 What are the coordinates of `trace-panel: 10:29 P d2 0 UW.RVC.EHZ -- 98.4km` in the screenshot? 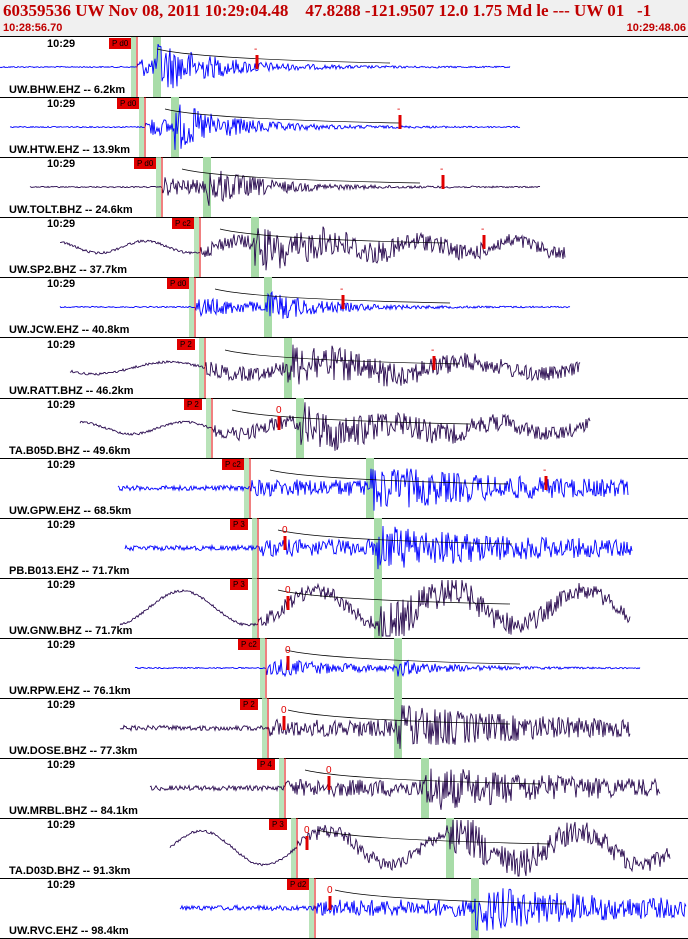 It's located at (344, 908).